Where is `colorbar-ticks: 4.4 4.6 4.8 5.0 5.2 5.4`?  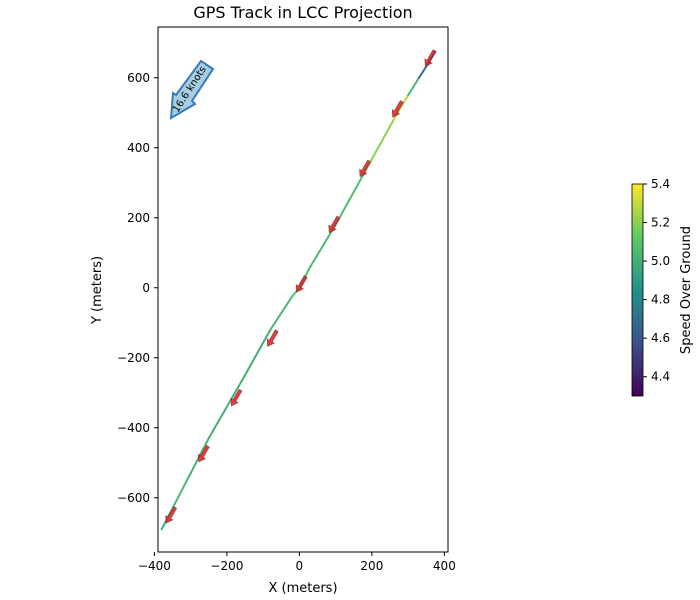 colorbar-ticks: 4.4 4.6 4.8 5.0 5.2 5.4 is located at coordinates (656, 280).